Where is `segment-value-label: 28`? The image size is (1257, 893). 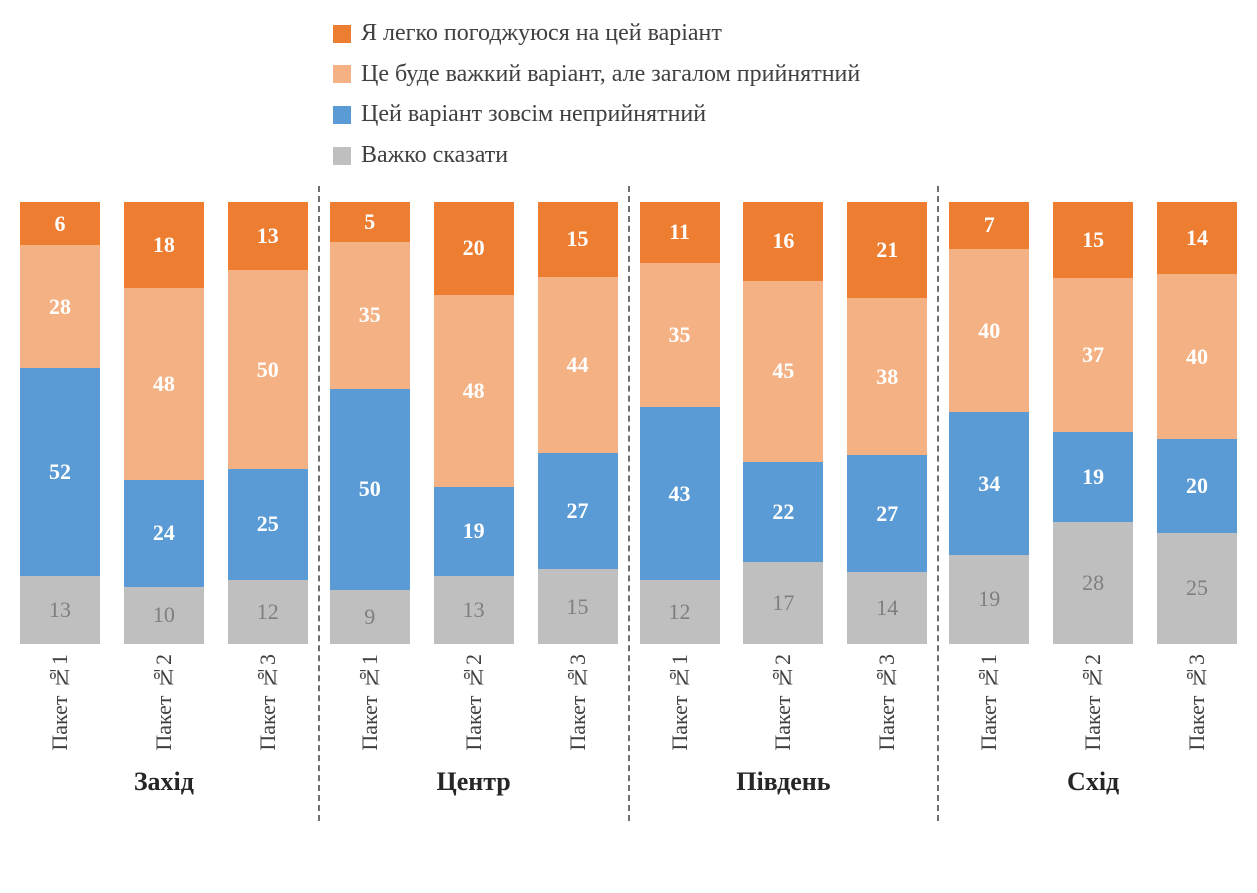 segment-value-label: 28 is located at coordinates (60, 306).